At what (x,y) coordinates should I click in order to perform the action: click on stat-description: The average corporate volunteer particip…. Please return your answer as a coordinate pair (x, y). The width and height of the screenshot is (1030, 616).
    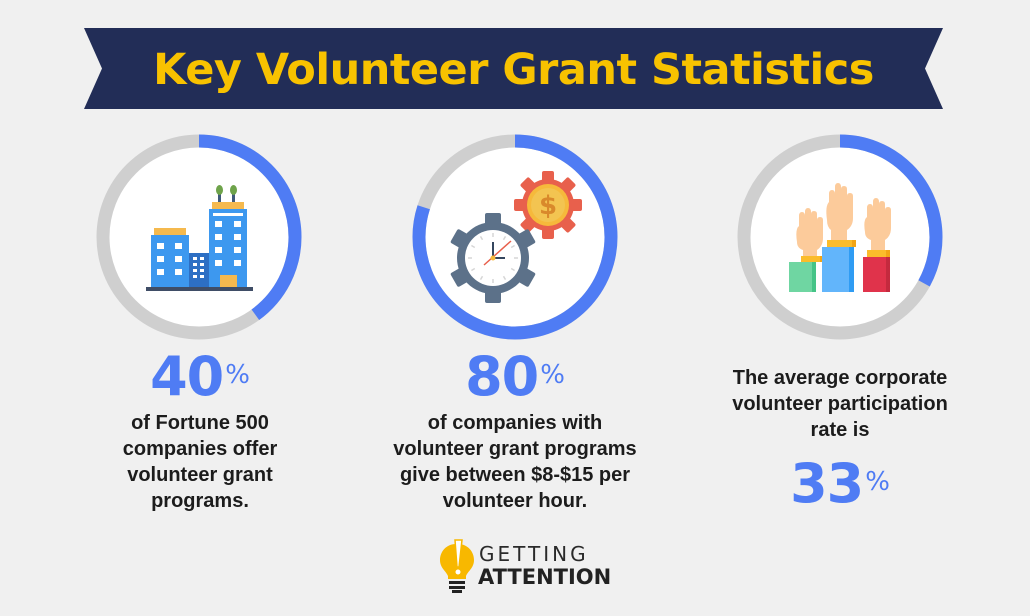
    Looking at the image, I should click on (840, 404).